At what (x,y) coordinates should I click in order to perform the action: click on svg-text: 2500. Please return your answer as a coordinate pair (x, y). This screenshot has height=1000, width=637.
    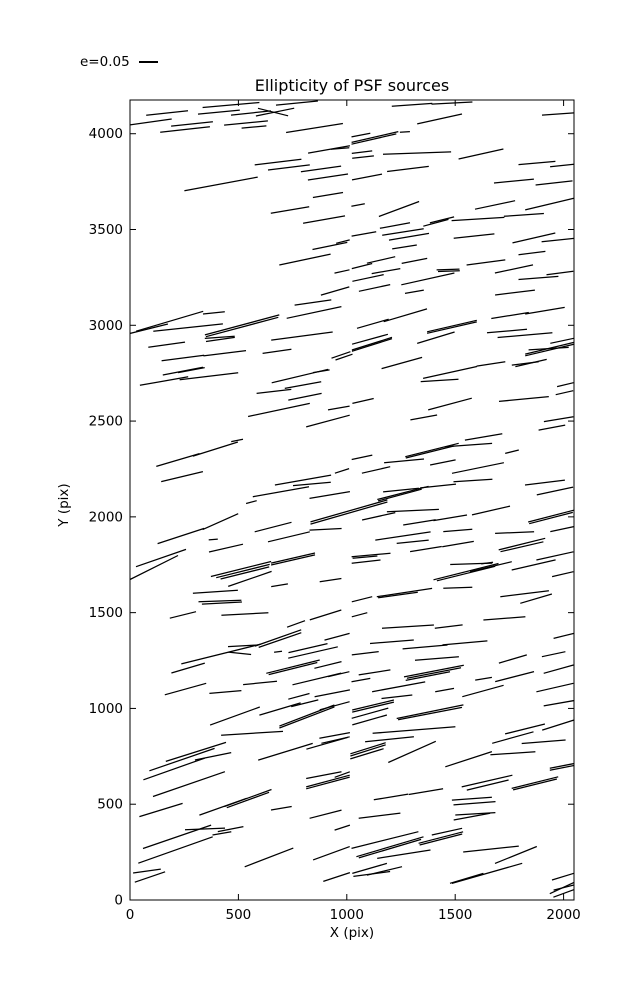
    Looking at the image, I should click on (106, 422).